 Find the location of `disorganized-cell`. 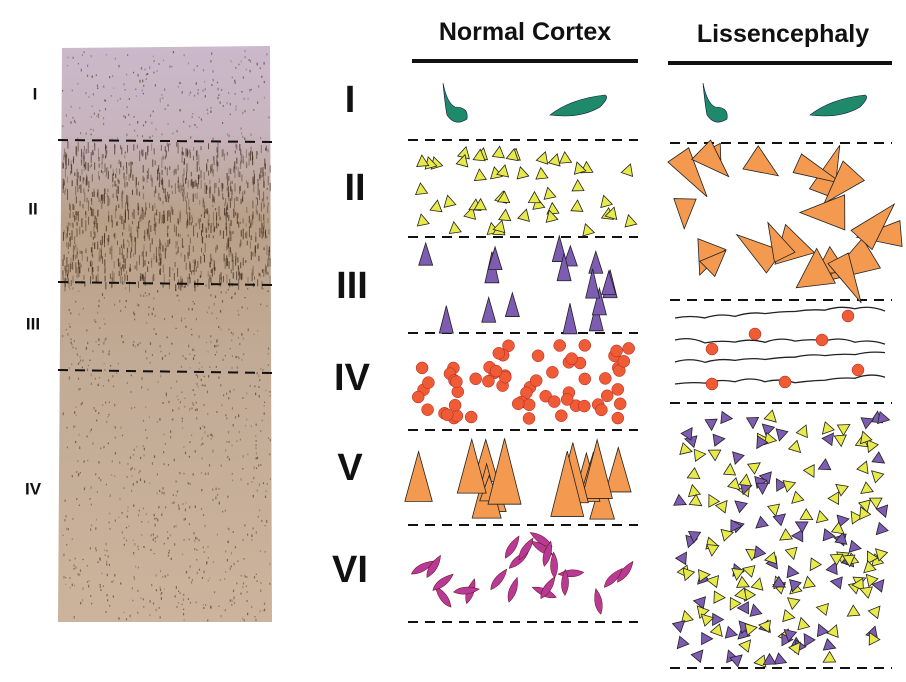

disorganized-cell is located at coordinates (761, 161).